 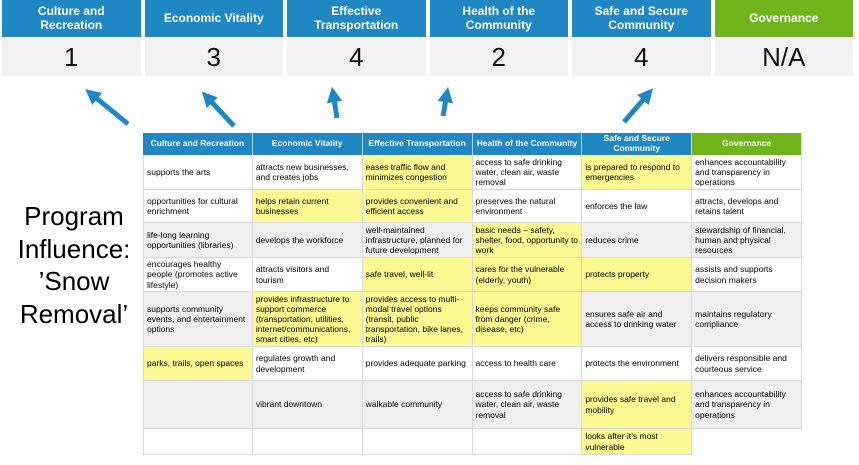 I want to click on score-health: 2, so click(x=498, y=57).